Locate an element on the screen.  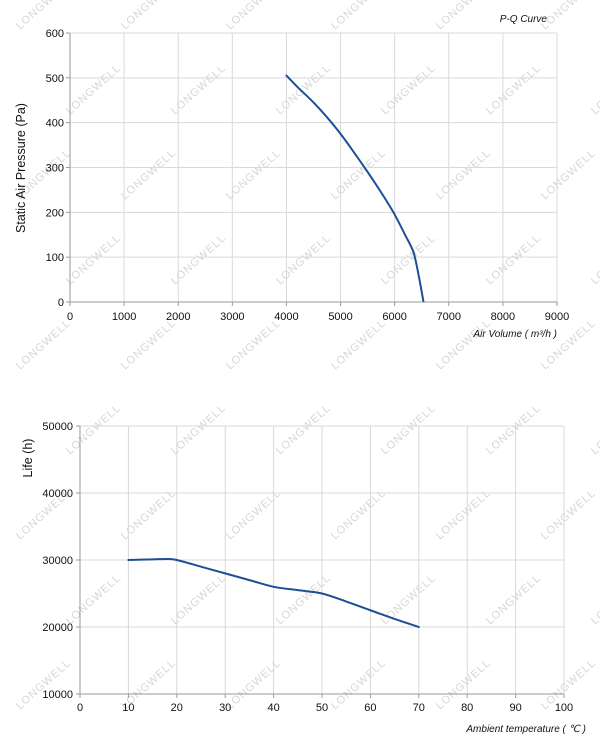
y-tick-label: 600 is located at coordinates (55, 34).